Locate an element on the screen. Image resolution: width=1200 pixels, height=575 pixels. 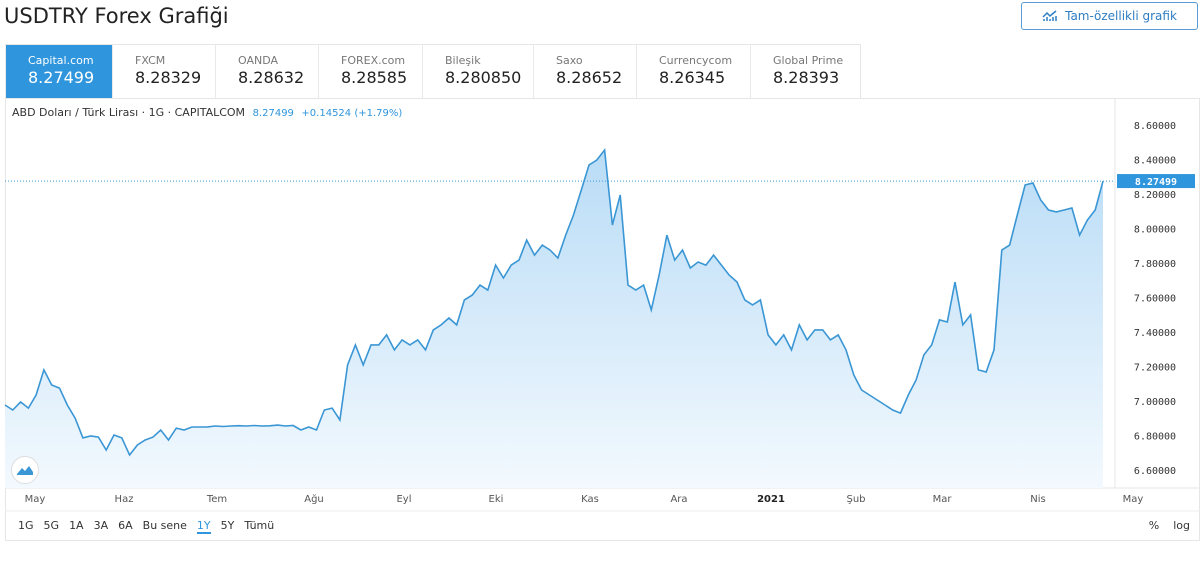
tab-oanda: OANDA 8.28632 is located at coordinates (266, 71).